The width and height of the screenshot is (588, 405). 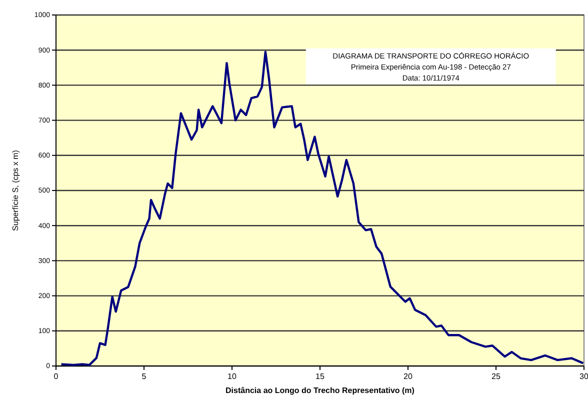 What do you see at coordinates (232, 376) in the screenshot?
I see `x-tick-label: 10` at bounding box center [232, 376].